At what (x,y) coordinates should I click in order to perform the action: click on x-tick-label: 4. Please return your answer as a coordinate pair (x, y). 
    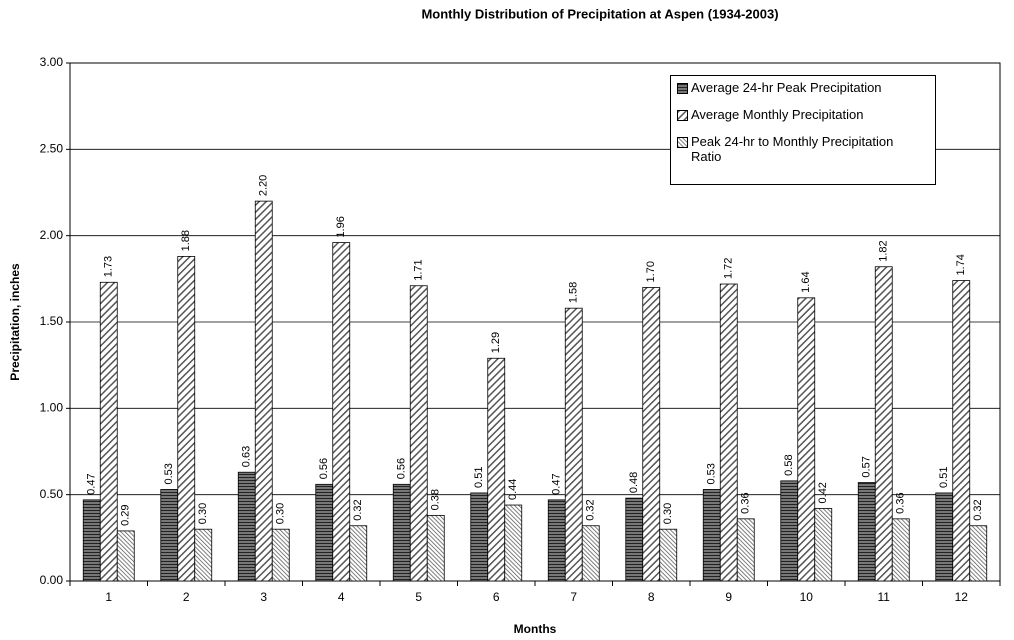
    Looking at the image, I should click on (341, 597).